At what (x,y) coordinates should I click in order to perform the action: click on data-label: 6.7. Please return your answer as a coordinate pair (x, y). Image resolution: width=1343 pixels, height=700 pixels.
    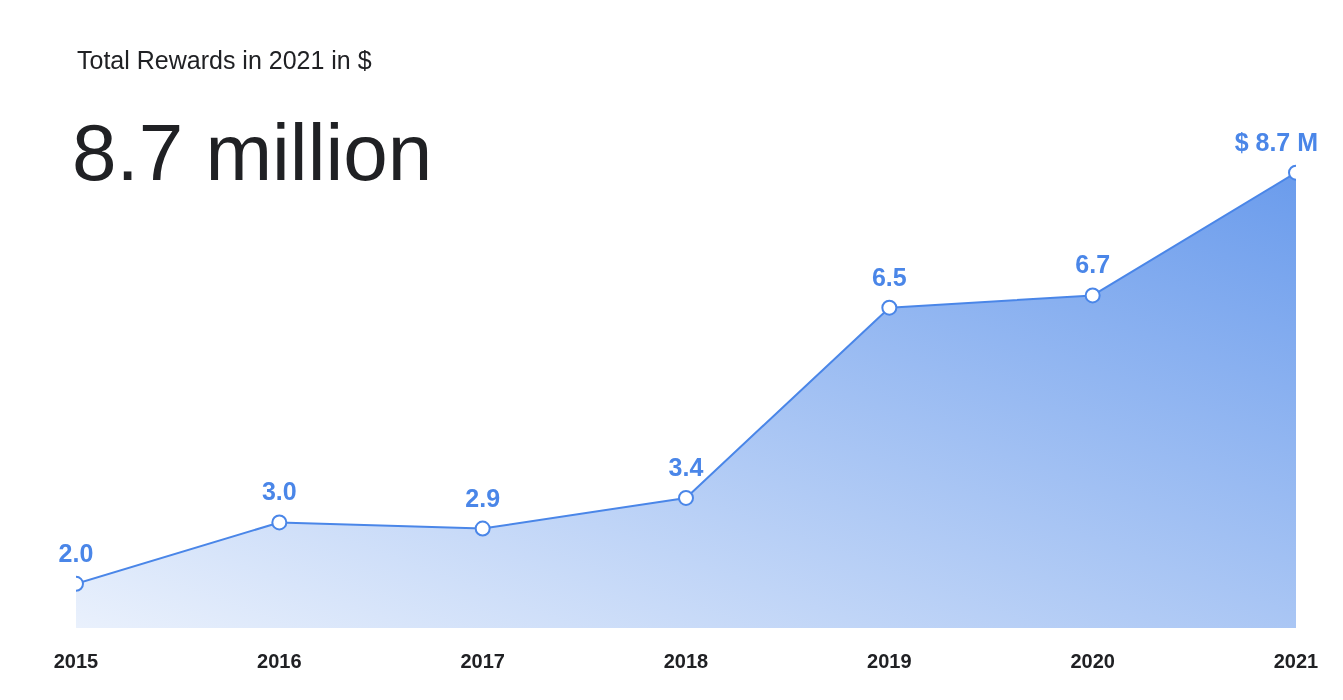
    Looking at the image, I should click on (1093, 264).